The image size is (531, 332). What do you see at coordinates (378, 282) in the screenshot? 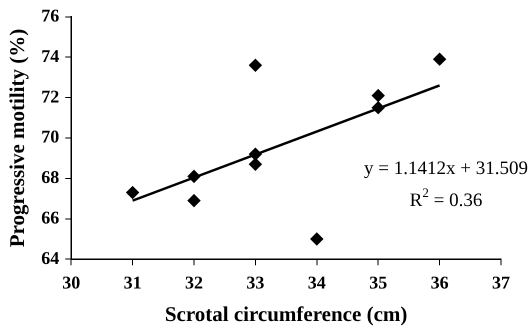
I see `x-tick-label: 35` at bounding box center [378, 282].